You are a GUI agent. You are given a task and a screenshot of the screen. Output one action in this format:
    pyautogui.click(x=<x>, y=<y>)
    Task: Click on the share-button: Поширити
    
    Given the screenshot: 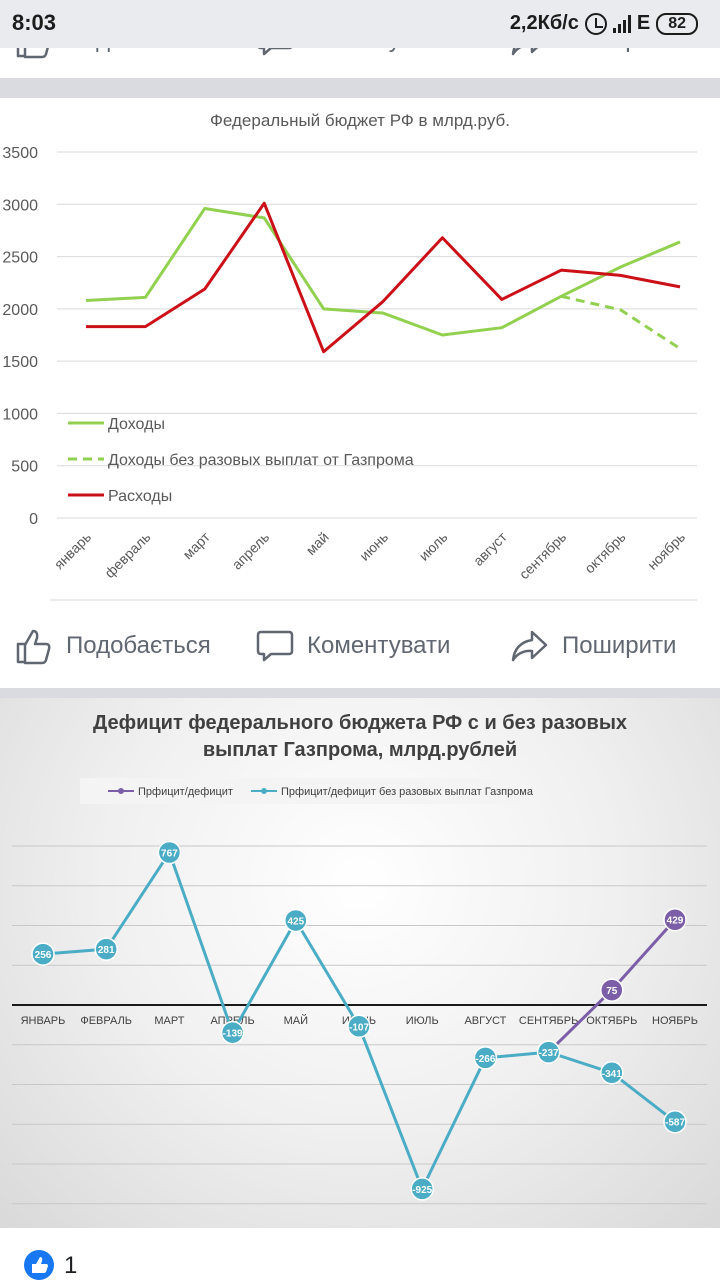 What is the action you would take?
    pyautogui.click(x=593, y=646)
    